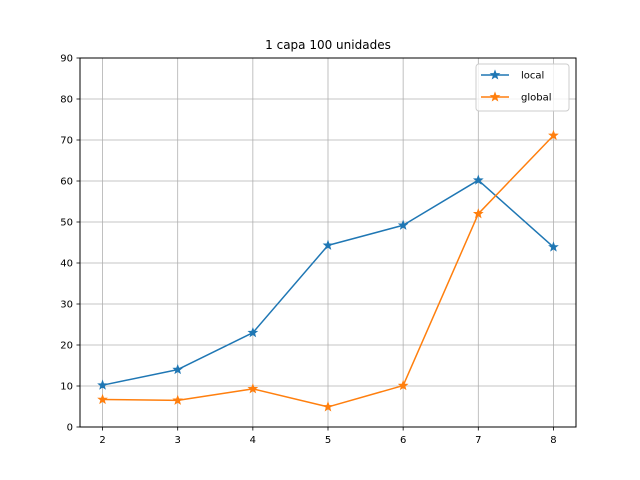  Describe the element at coordinates (512, 75) in the screenshot. I see `legend-entry-local: local` at that location.